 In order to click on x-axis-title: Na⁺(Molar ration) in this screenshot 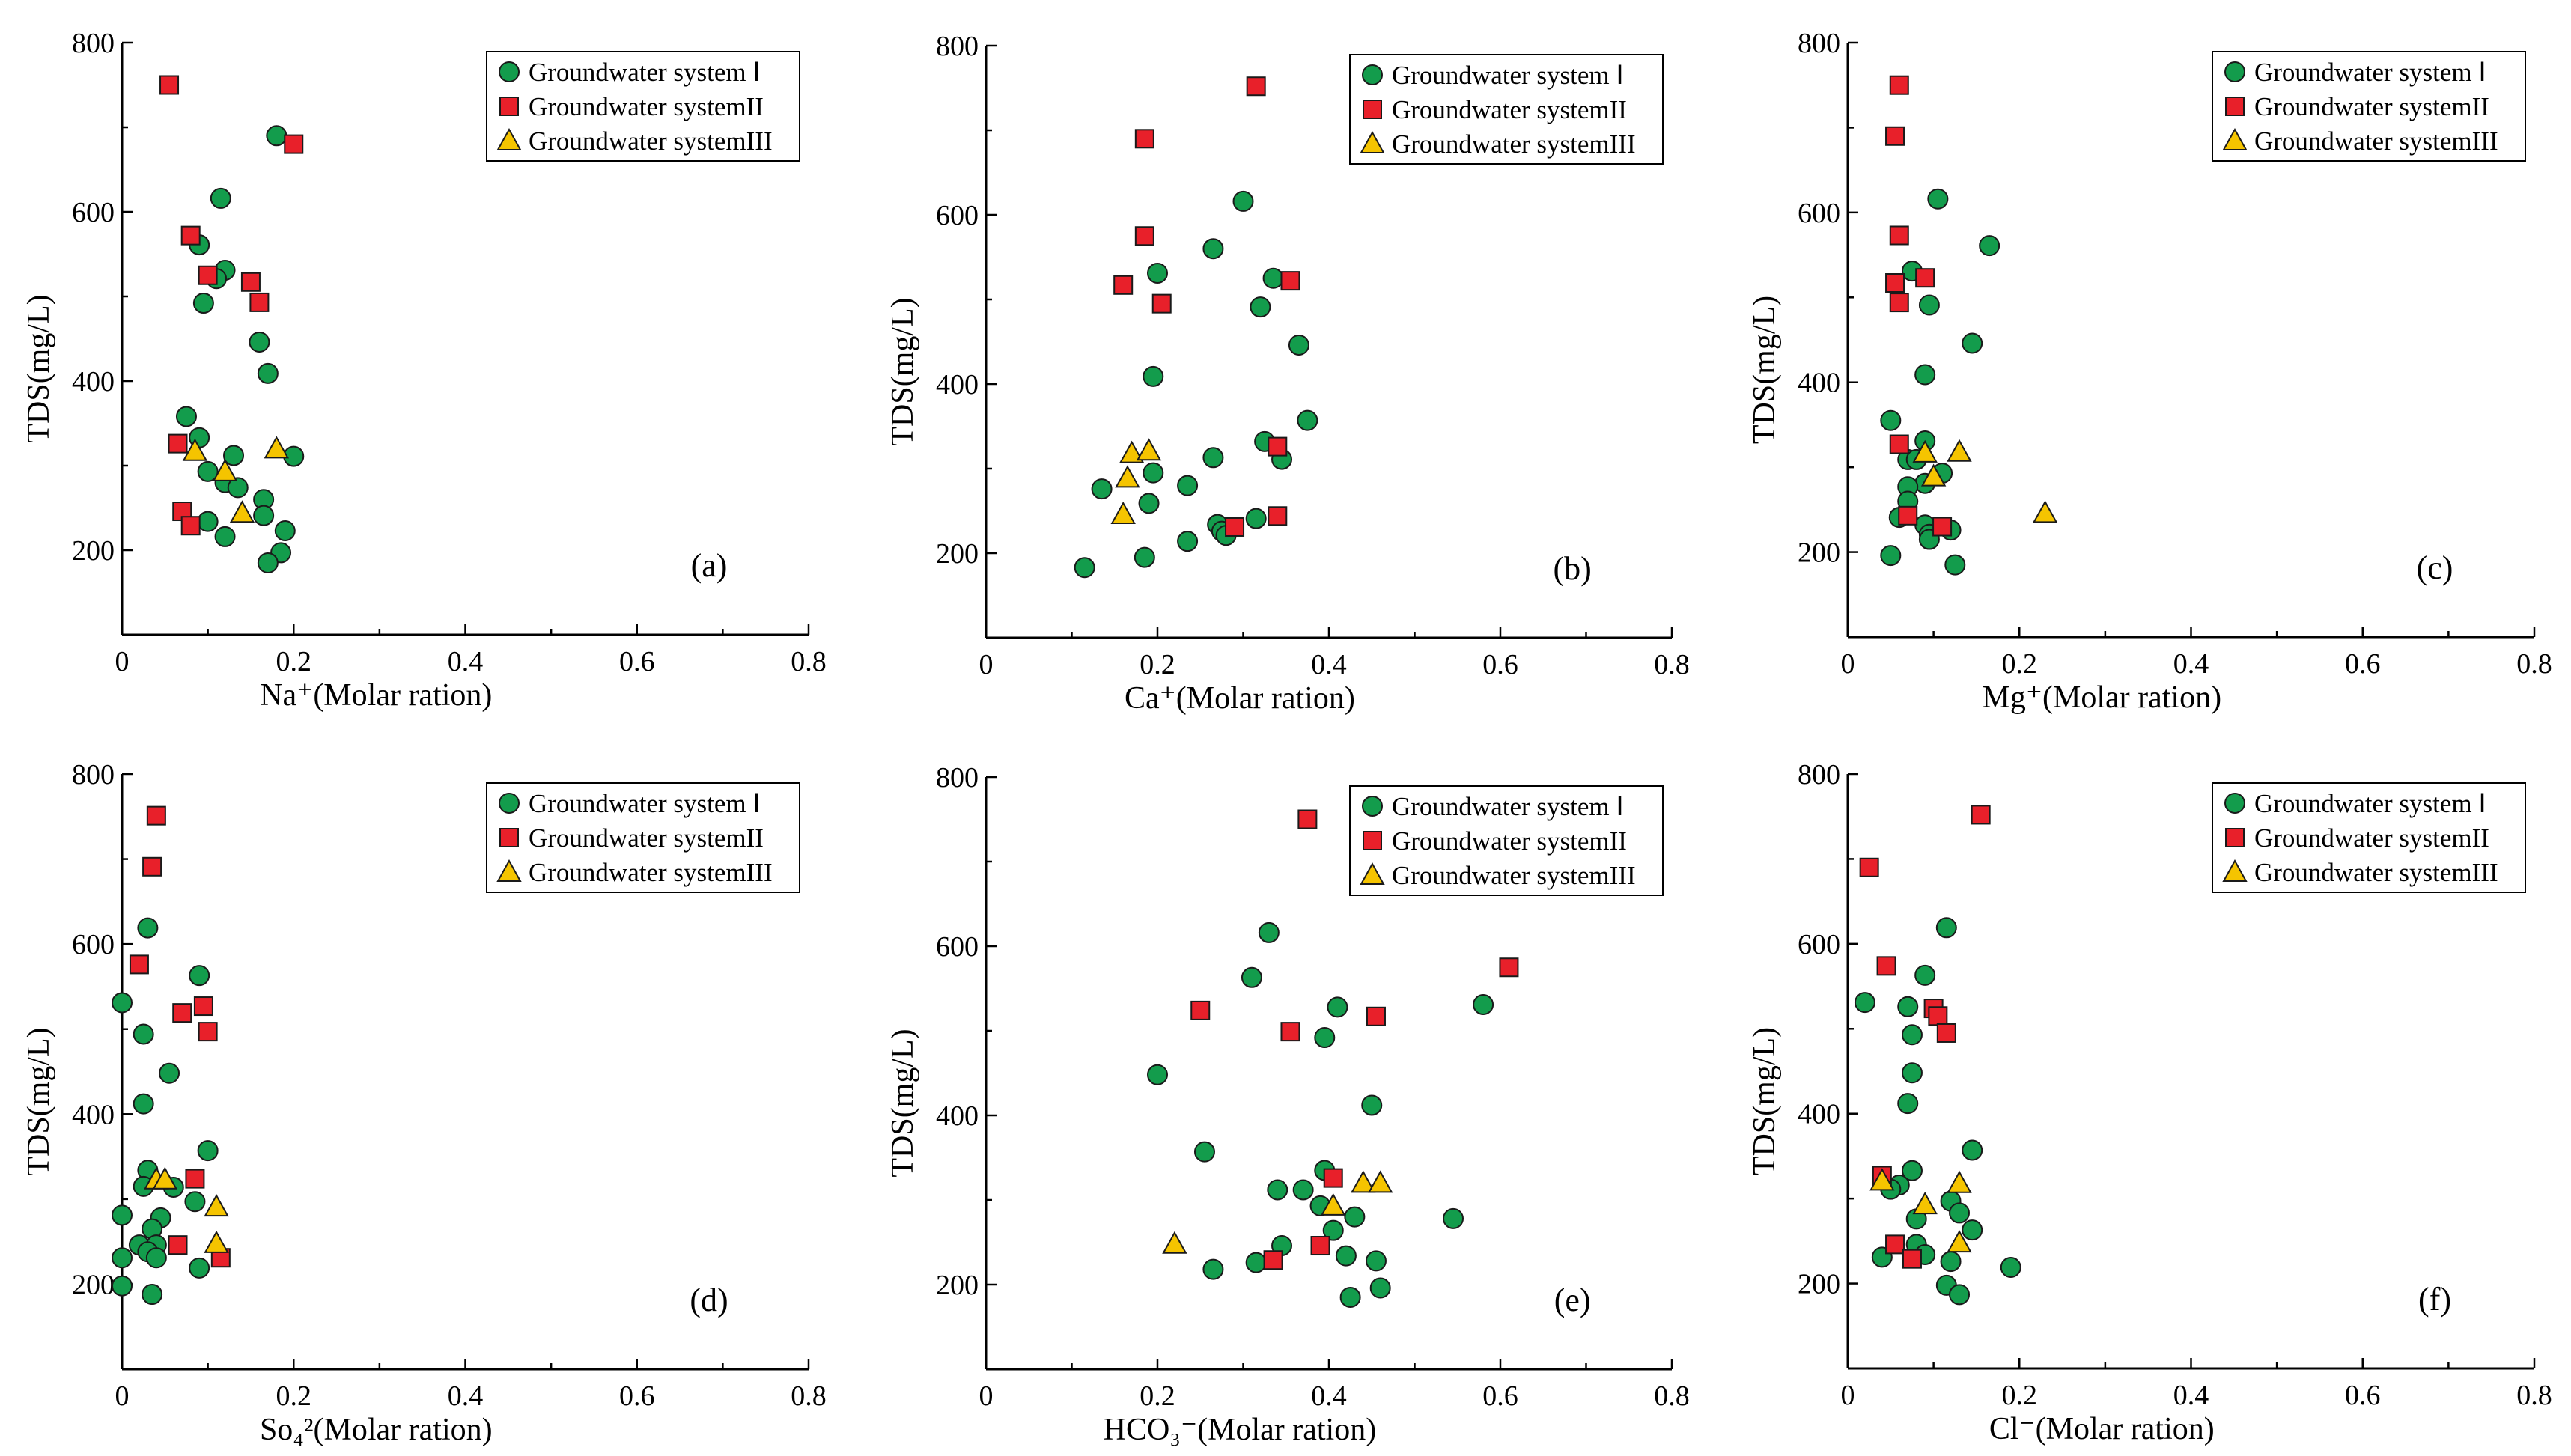, I will do `click(376, 695)`.